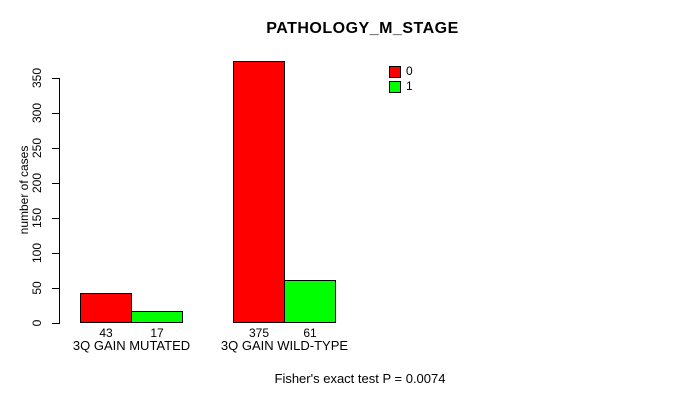 This screenshot has width=690, height=400. What do you see at coordinates (37, 78) in the screenshot?
I see `y-tick-label: 350` at bounding box center [37, 78].